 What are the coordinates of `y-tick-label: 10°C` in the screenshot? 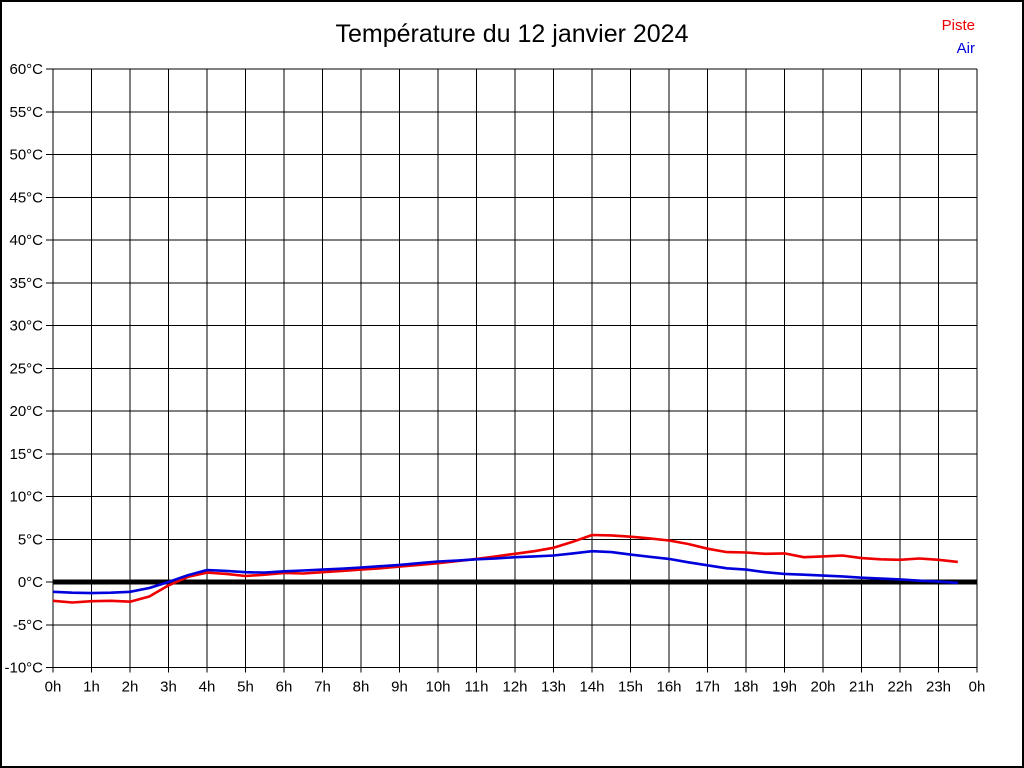 It's located at (26, 497).